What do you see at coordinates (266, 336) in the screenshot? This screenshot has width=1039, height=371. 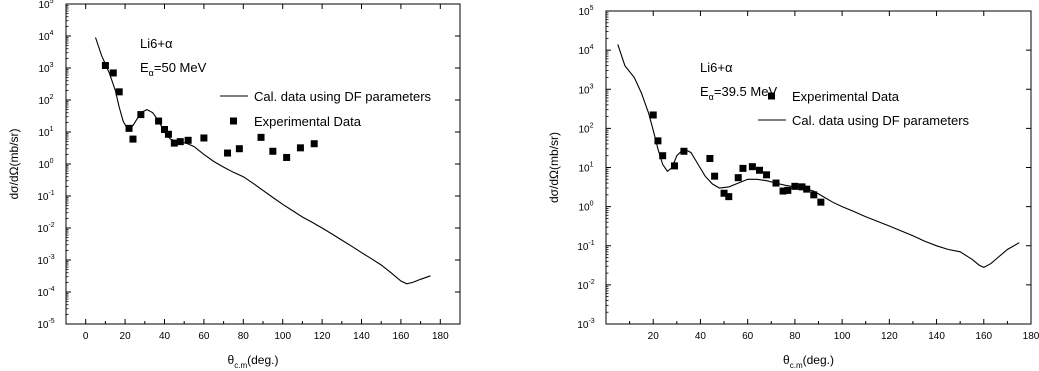 I see `x-tick-labels: 0 20 40 60 80 100 120 140 160 180` at bounding box center [266, 336].